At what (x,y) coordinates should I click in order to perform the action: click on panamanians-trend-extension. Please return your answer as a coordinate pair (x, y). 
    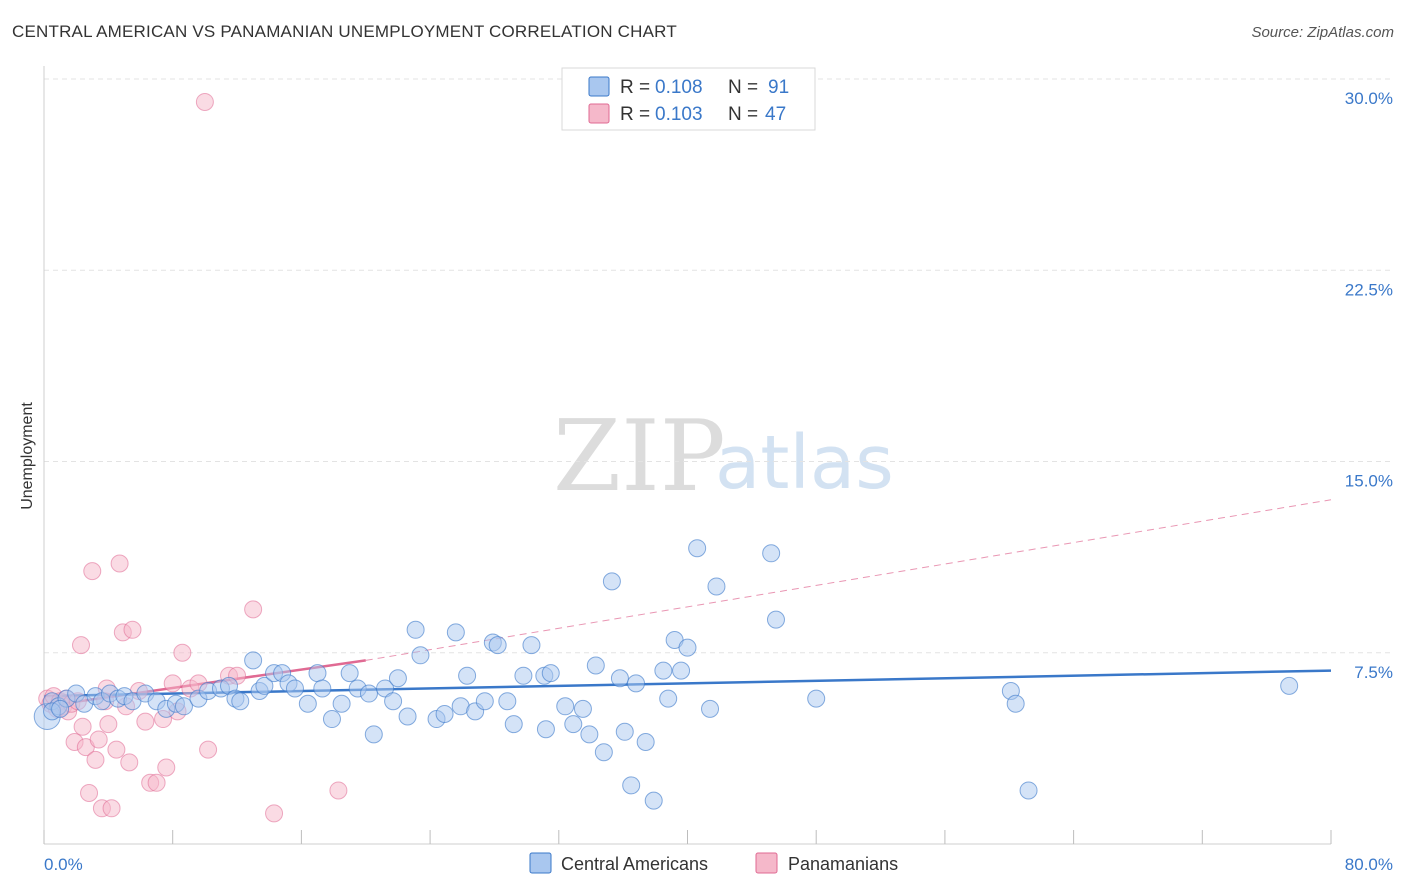
    Looking at the image, I should click on (848, 580).